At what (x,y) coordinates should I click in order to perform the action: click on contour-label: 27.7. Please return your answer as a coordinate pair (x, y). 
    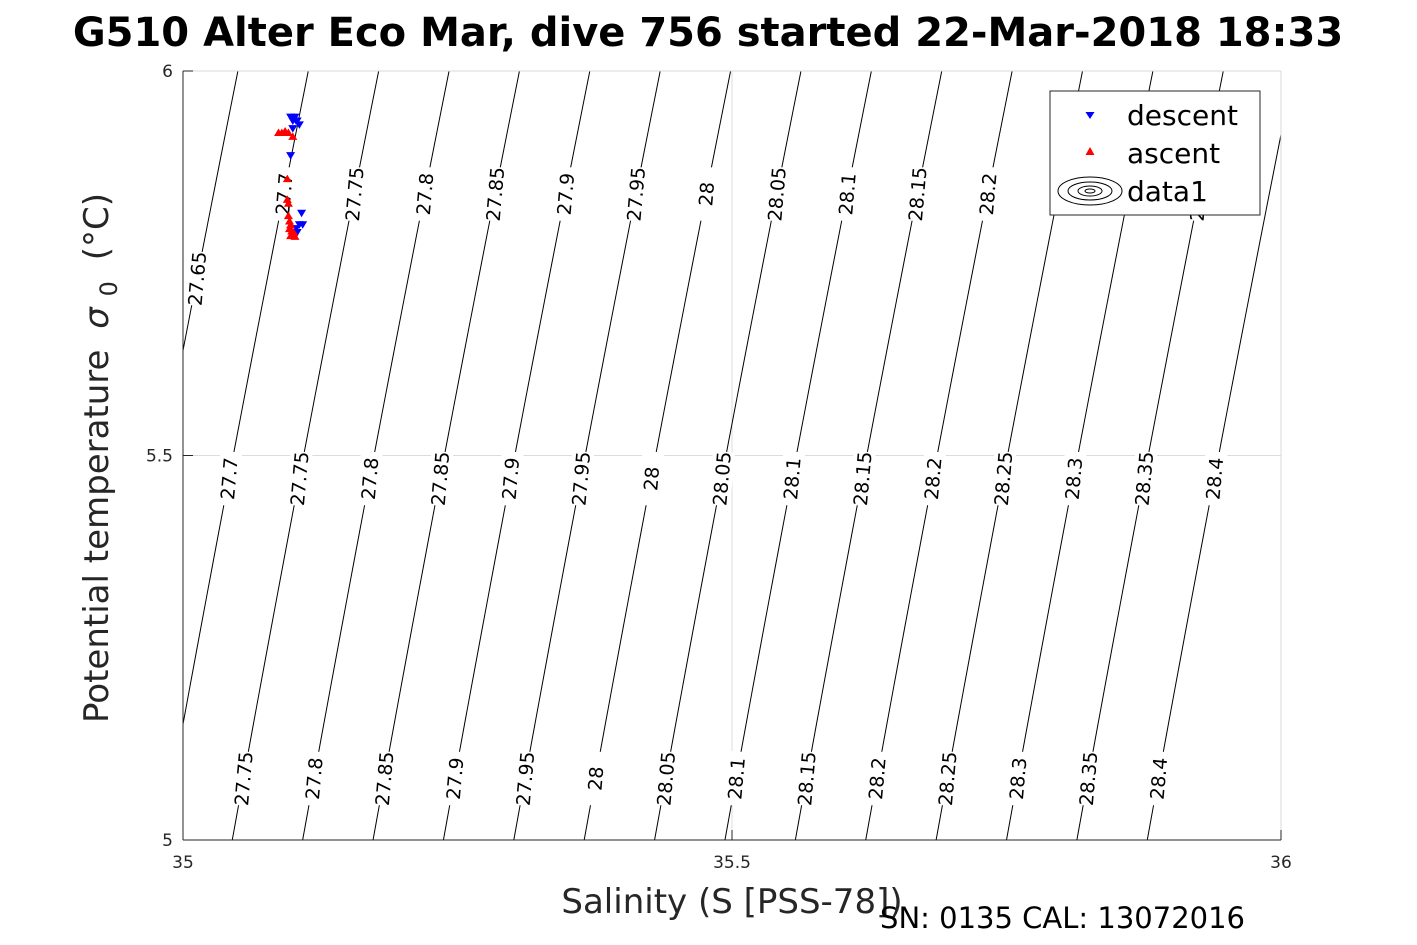
    Looking at the image, I should click on (284, 194).